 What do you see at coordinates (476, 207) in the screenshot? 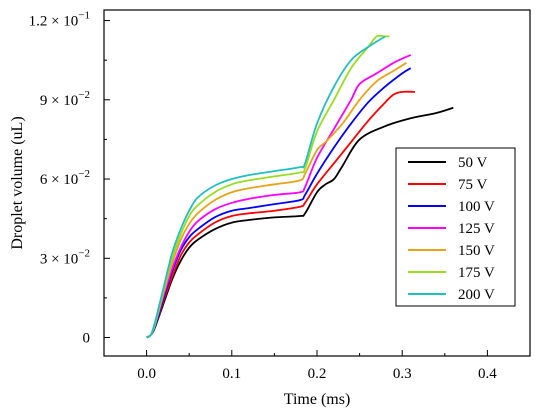
I see `legend-label: 100 V` at bounding box center [476, 207].